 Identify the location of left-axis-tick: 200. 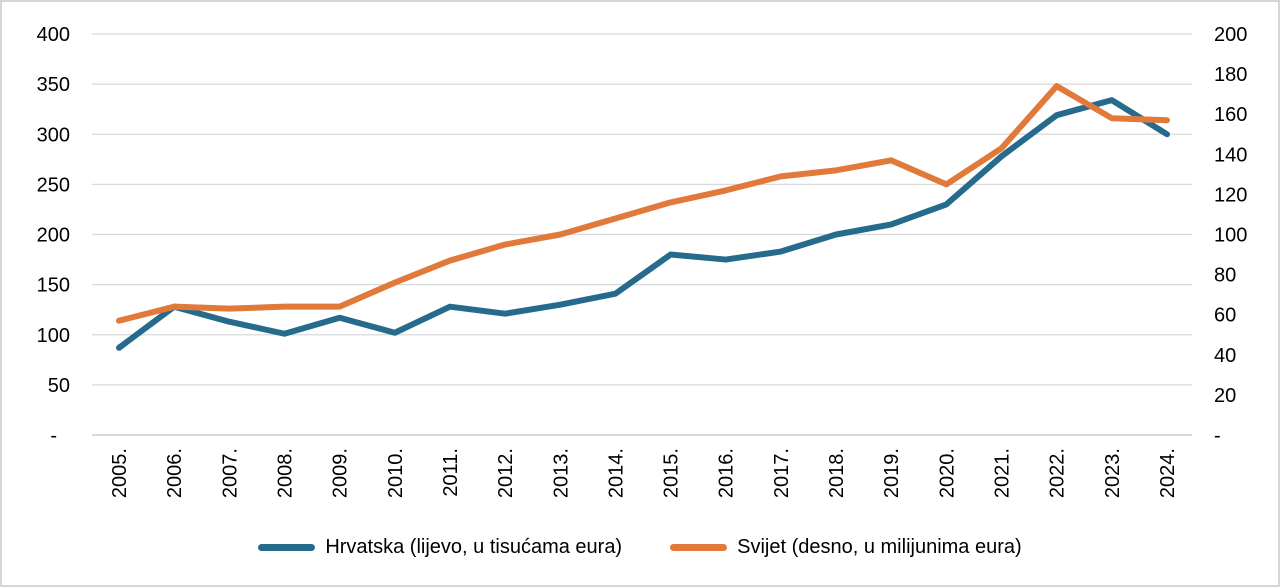
(53, 236).